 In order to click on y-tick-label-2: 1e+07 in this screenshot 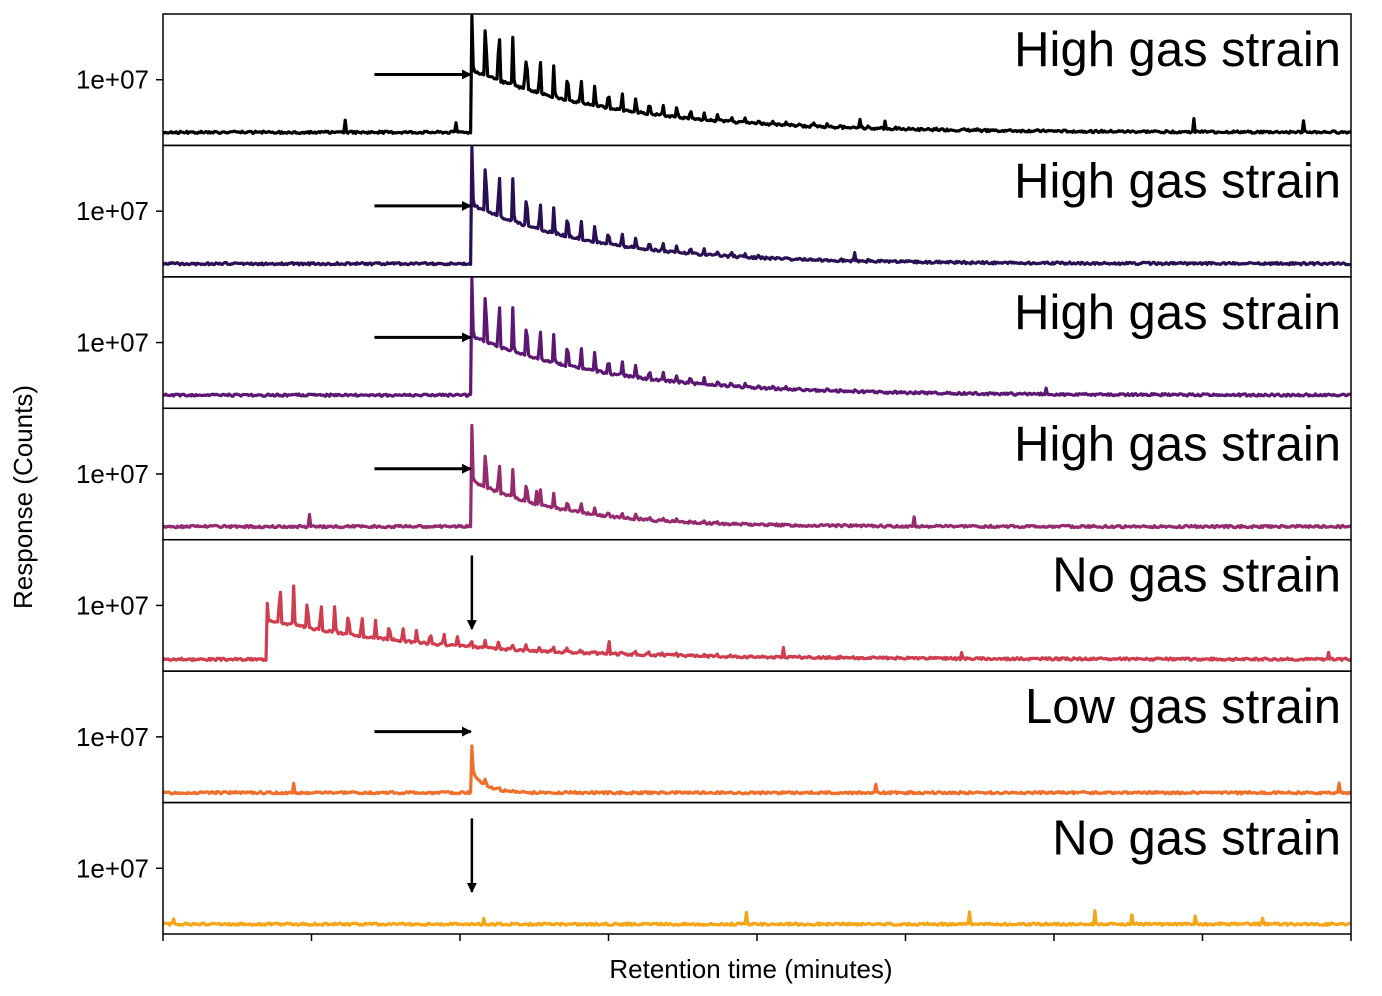, I will do `click(112, 211)`.